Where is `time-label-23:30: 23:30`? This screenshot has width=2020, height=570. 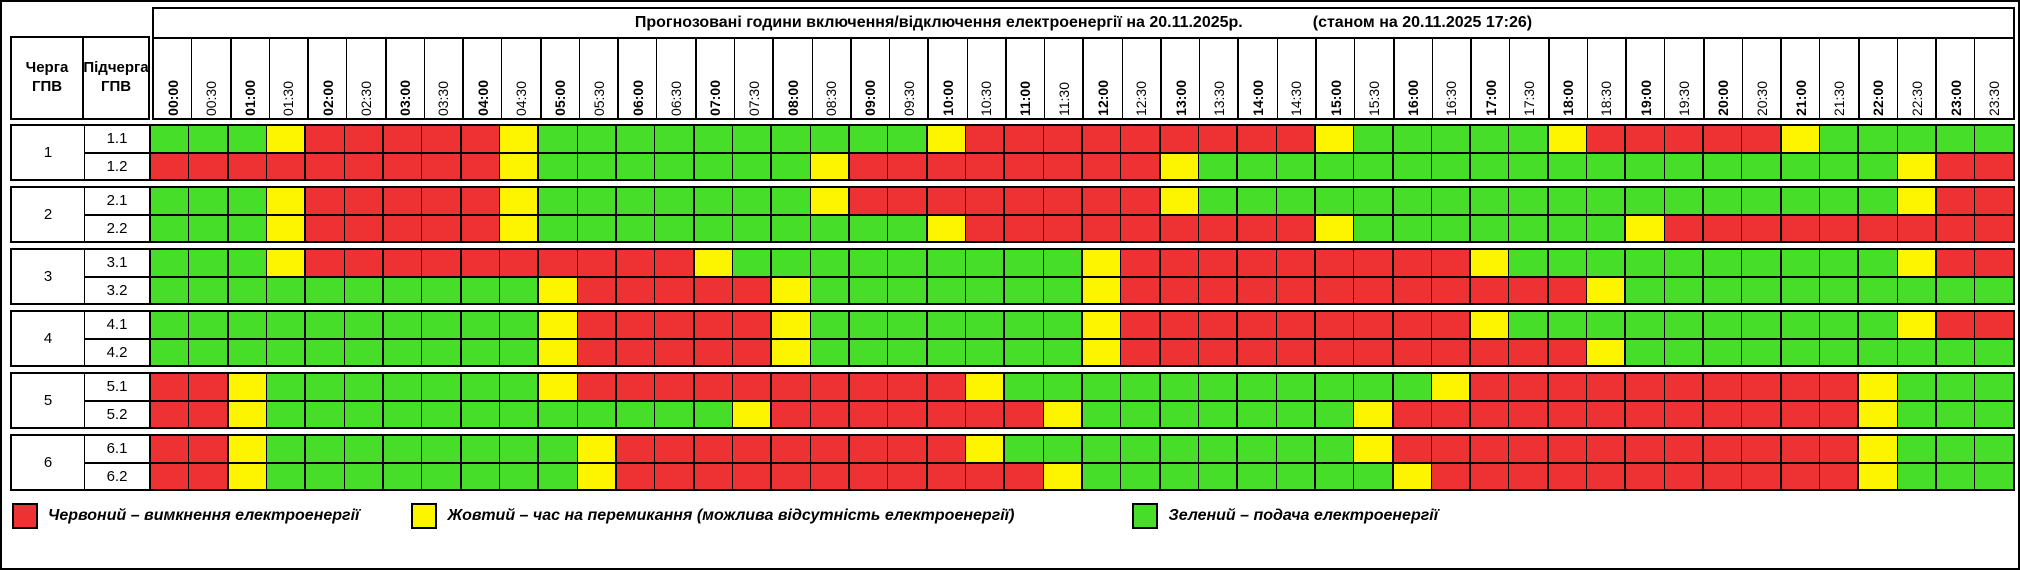
time-label-23:30: 23:30 is located at coordinates (1993, 78).